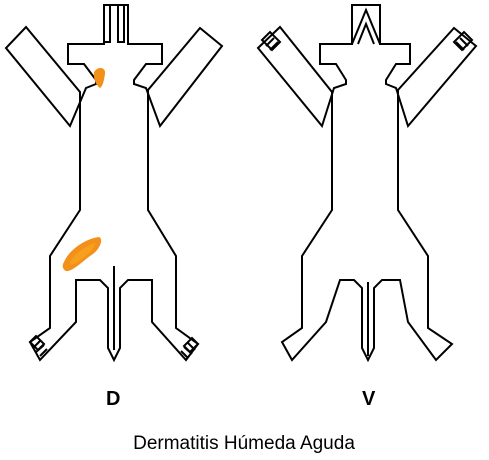  What do you see at coordinates (271, 41) in the screenshot?
I see `ventral-left-paw` at bounding box center [271, 41].